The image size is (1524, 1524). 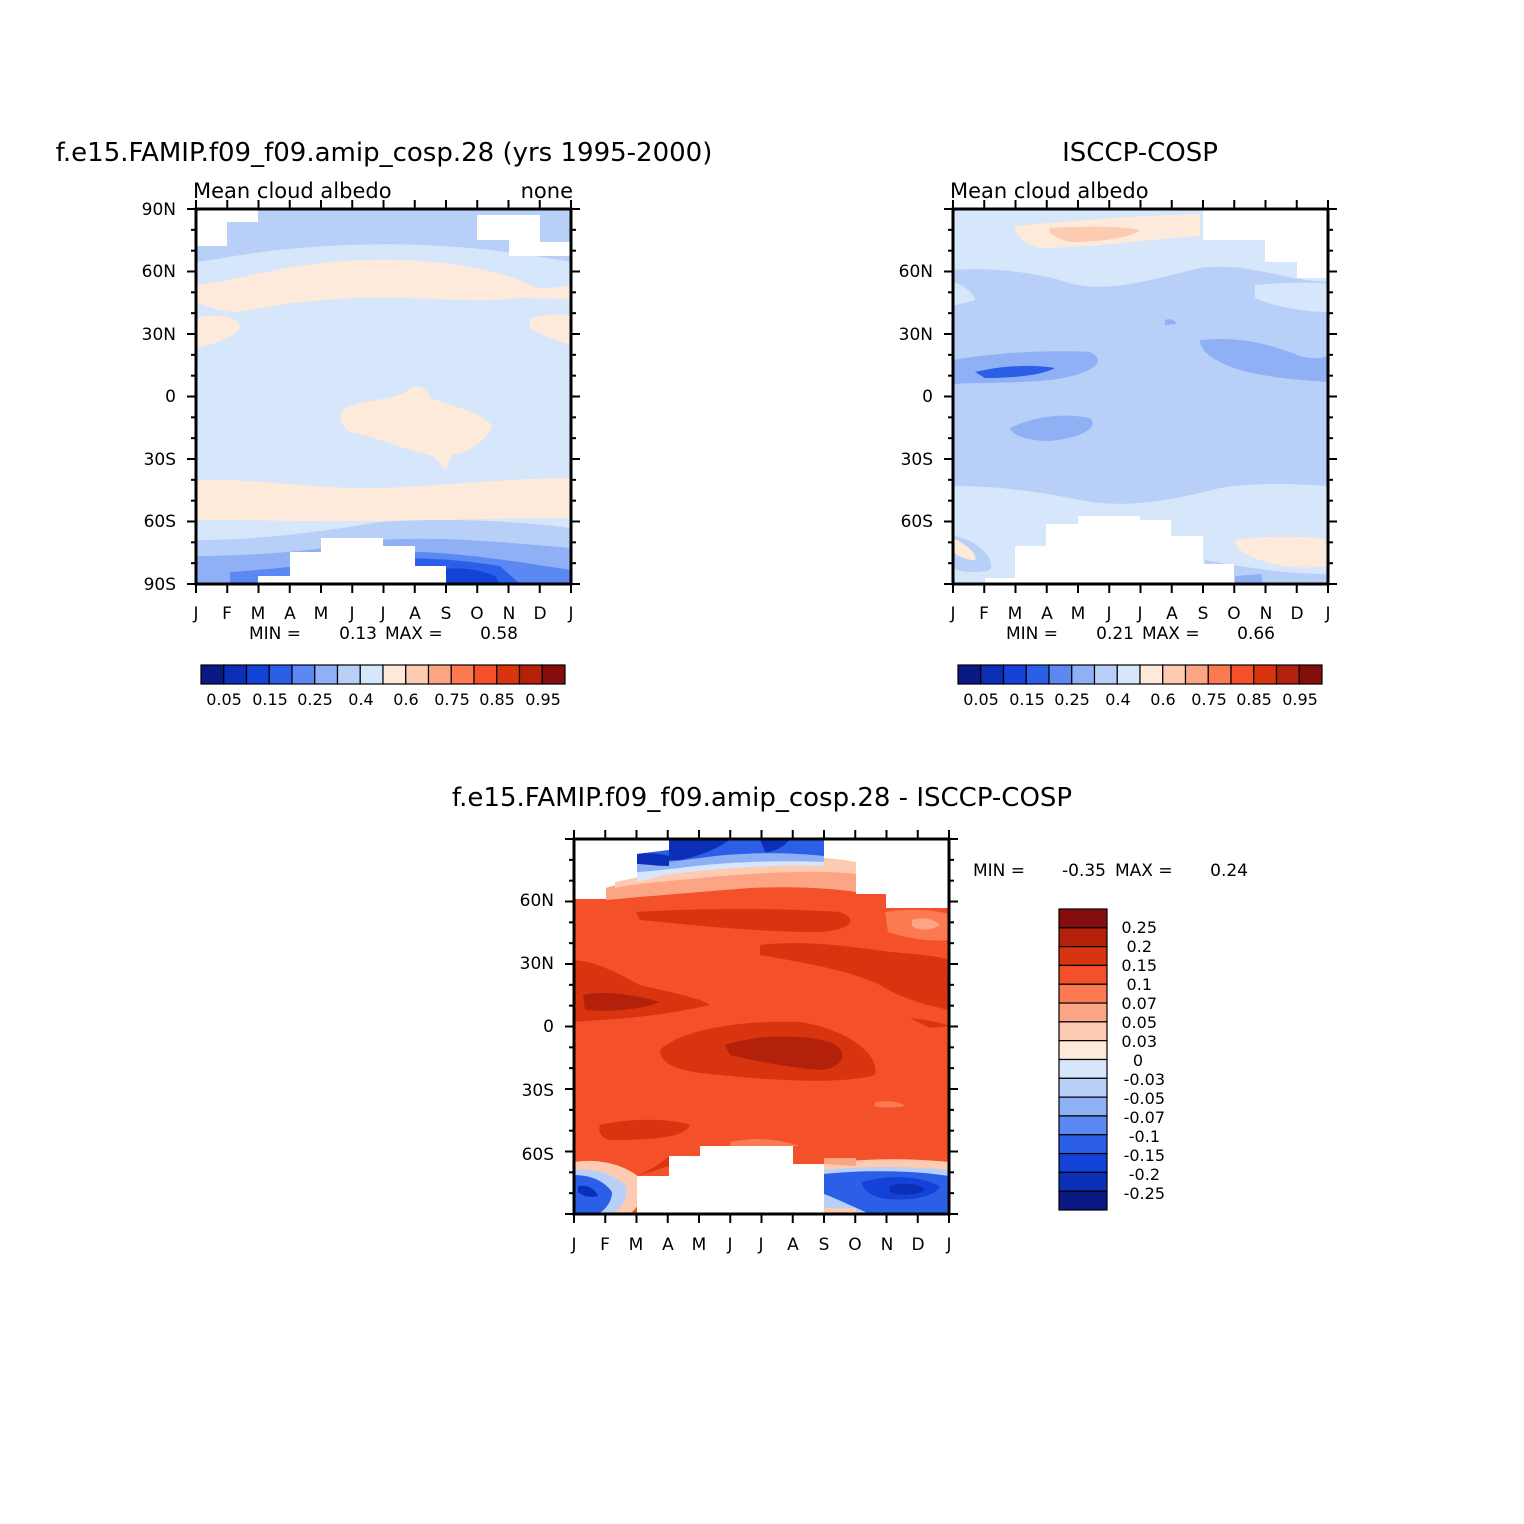 What do you see at coordinates (1233, 614) in the screenshot?
I see `x-tick: O` at bounding box center [1233, 614].